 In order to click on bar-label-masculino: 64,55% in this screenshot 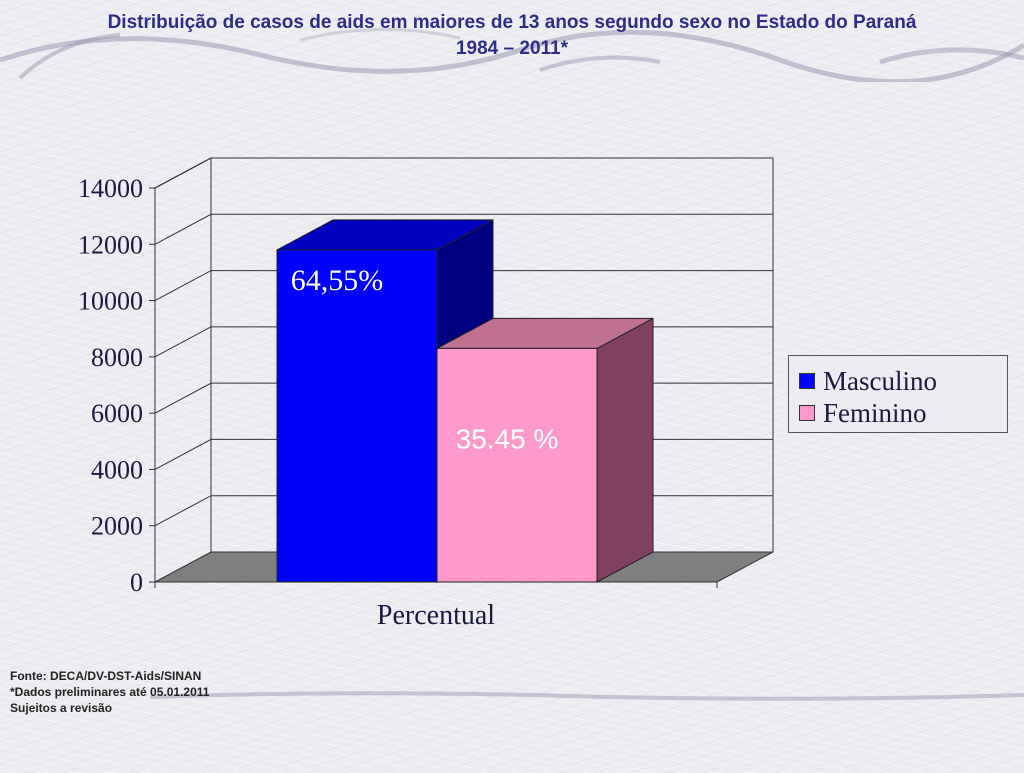, I will do `click(337, 280)`.